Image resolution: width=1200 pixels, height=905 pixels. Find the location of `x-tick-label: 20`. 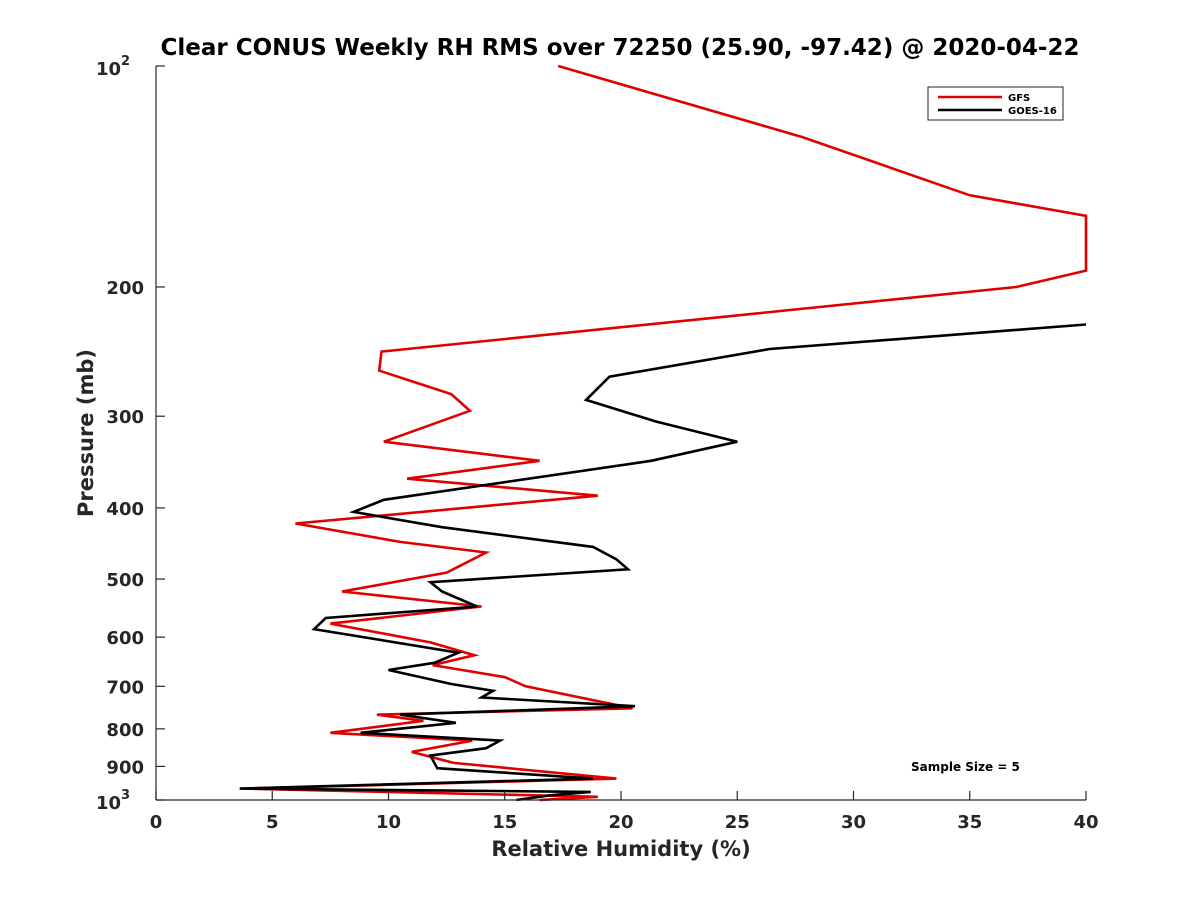

x-tick-label: 20 is located at coordinates (620, 822).